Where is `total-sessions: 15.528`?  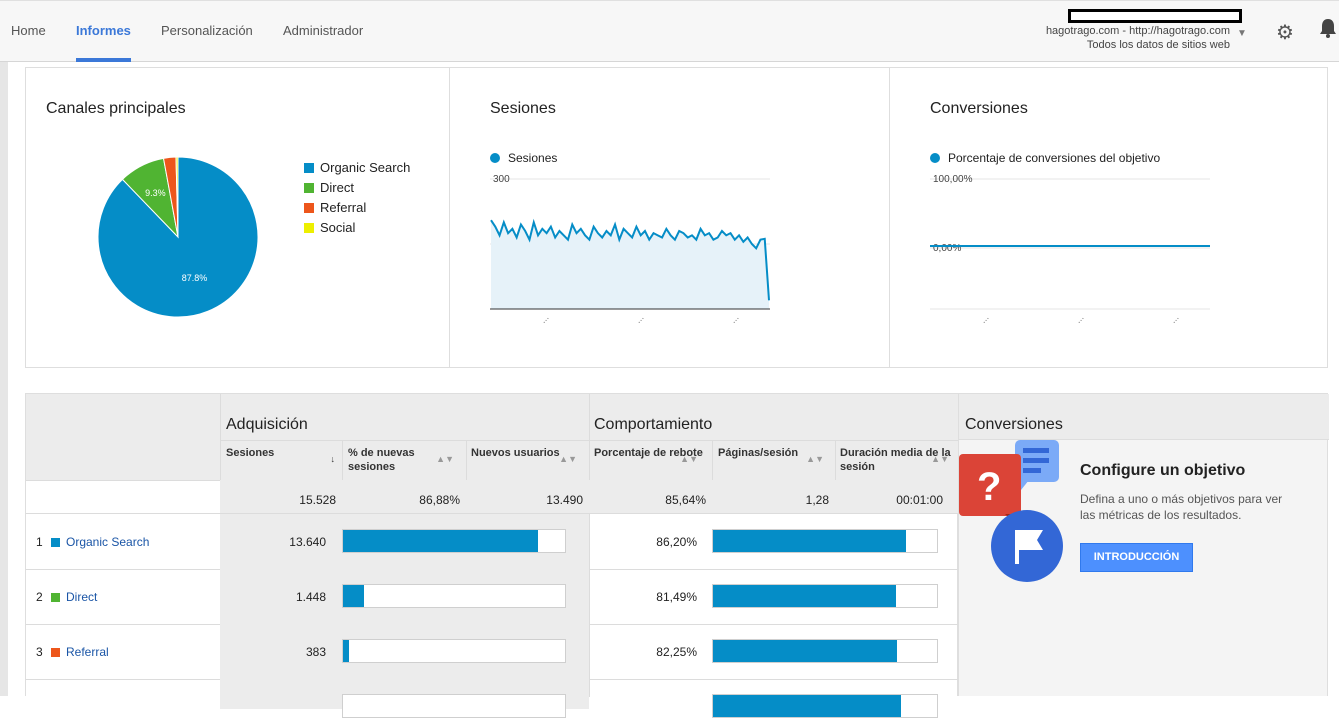
total-sessions: 15.528 is located at coordinates (317, 500).